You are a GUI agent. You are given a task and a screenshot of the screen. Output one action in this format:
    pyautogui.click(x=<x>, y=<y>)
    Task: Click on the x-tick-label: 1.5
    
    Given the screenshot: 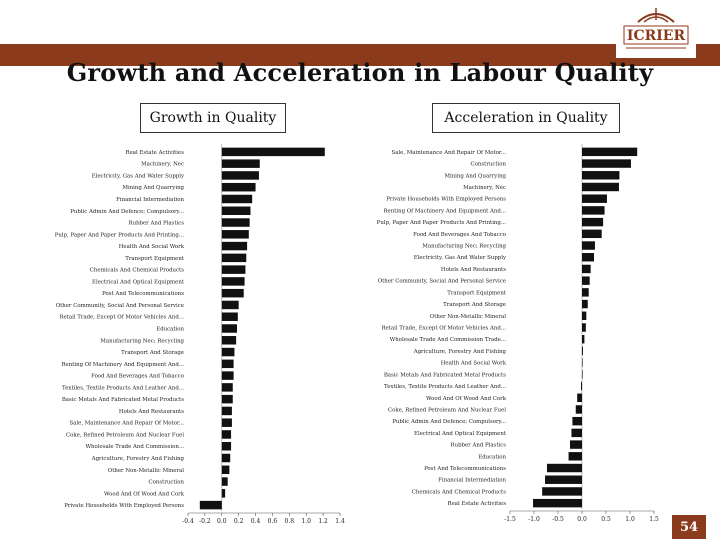 What is the action you would take?
    pyautogui.click(x=654, y=519)
    